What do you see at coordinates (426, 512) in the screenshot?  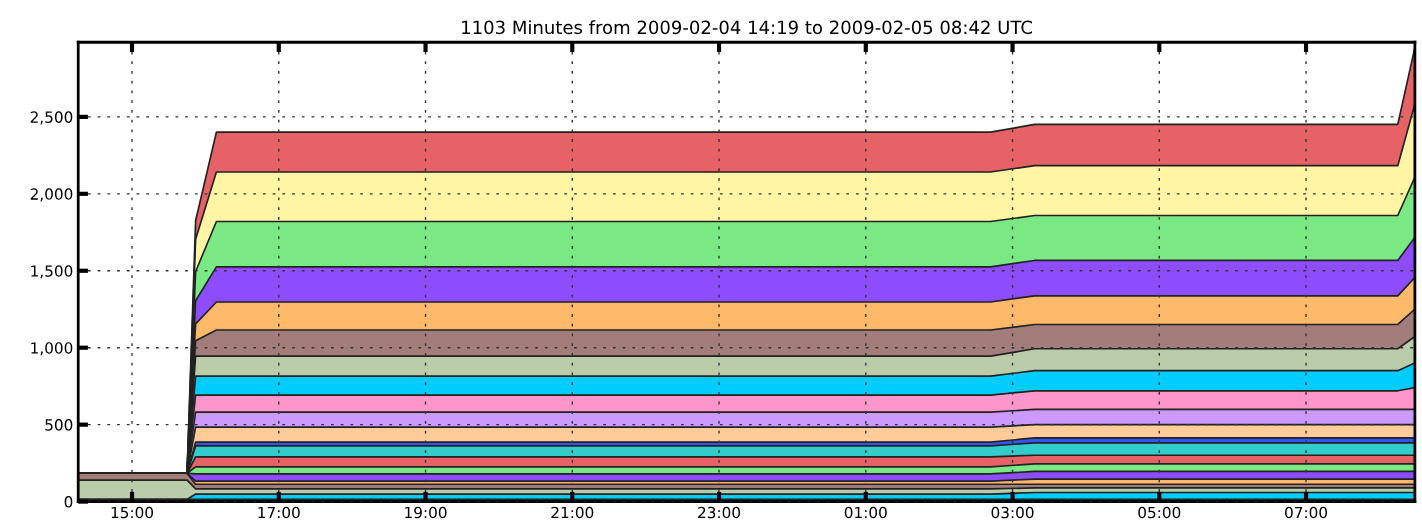 I see `x-tick-label: 19:00` at bounding box center [426, 512].